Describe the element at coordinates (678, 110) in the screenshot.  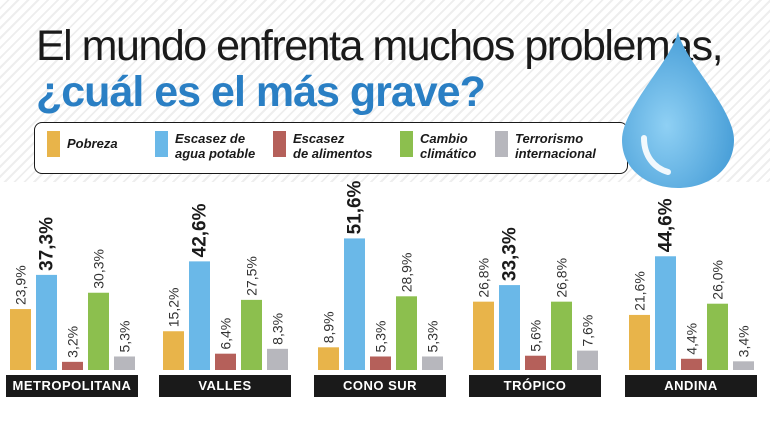
I see `water-drop-icon` at that location.